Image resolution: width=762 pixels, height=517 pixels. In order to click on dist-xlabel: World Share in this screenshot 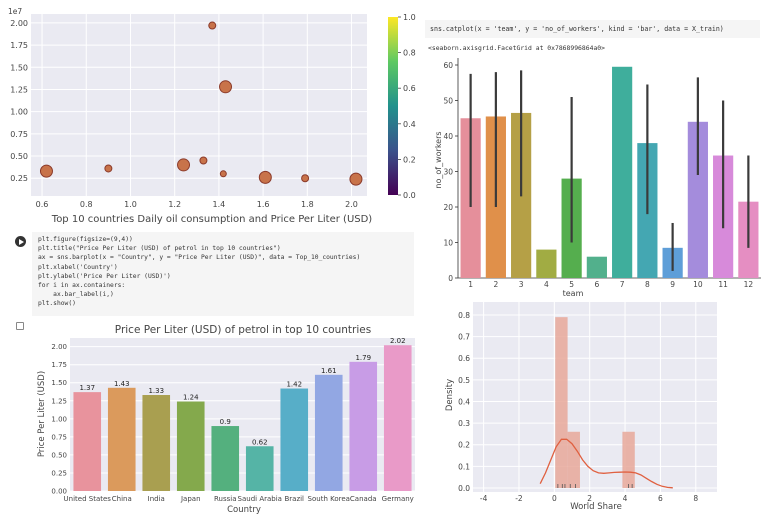, I will do `click(596, 507)`.